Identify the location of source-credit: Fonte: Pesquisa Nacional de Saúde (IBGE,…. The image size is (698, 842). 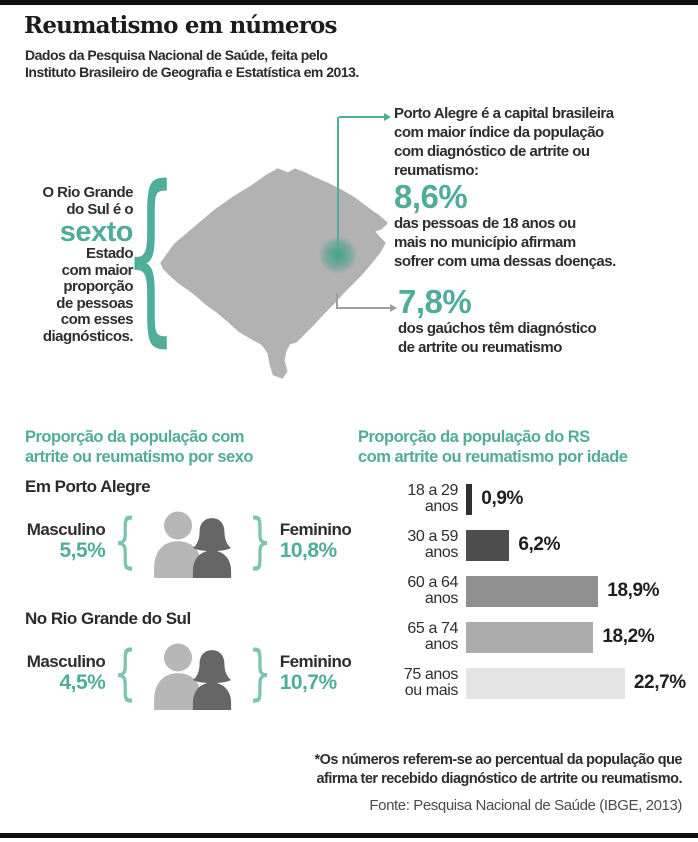
(525, 805).